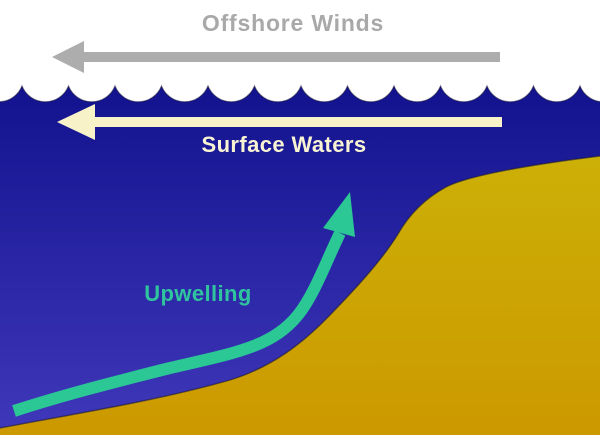 The image size is (600, 435). Describe the element at coordinates (298, 122) in the screenshot. I see `surface-waters-arrow-shaft` at that location.